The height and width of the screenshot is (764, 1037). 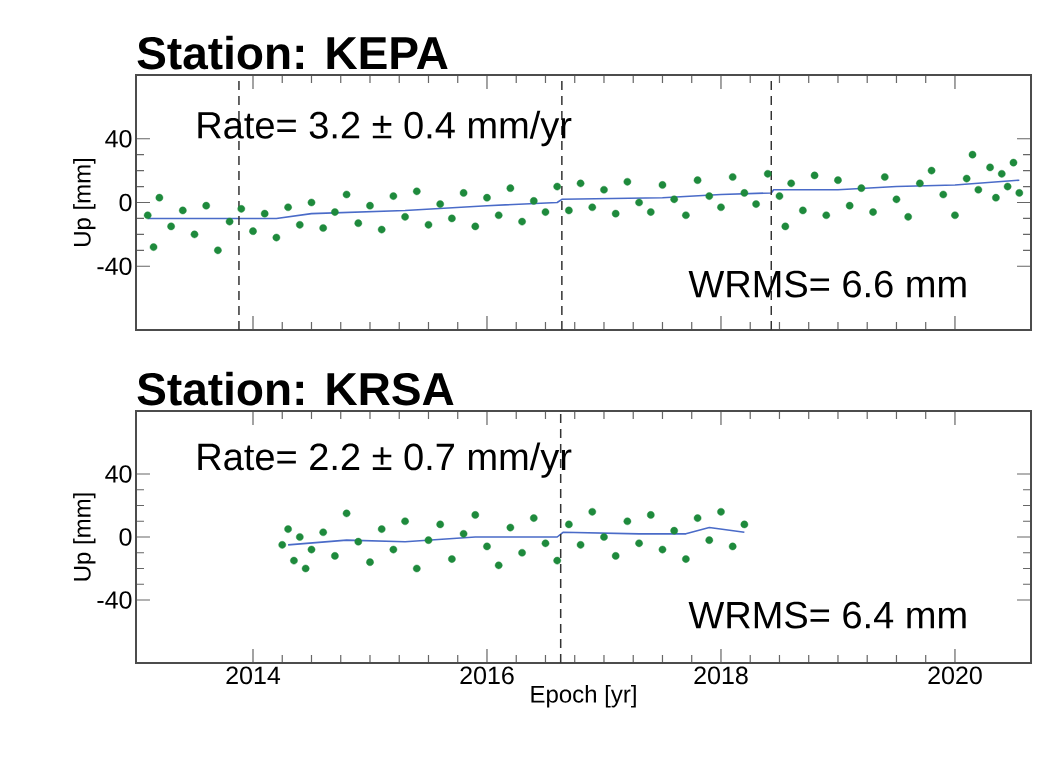 I want to click on annotation: Rate= 3.2 ± 0.4 mm/yr, so click(x=385, y=128).